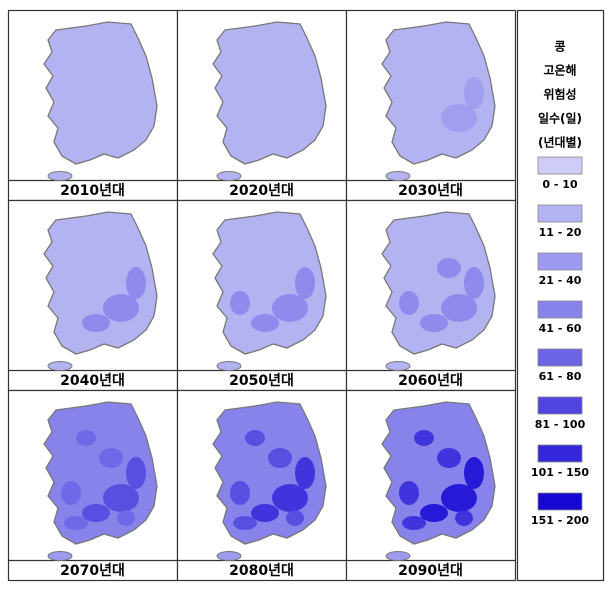 The image size is (607, 597). I want to click on legend-label: 0 - 10, so click(560, 184).